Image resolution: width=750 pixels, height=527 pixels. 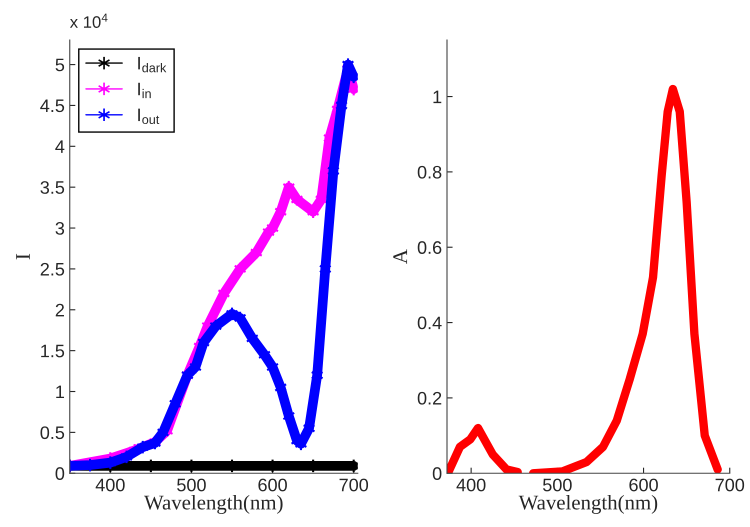 What do you see at coordinates (52, 351) in the screenshot?
I see `y-tick-label: 1.5` at bounding box center [52, 351].